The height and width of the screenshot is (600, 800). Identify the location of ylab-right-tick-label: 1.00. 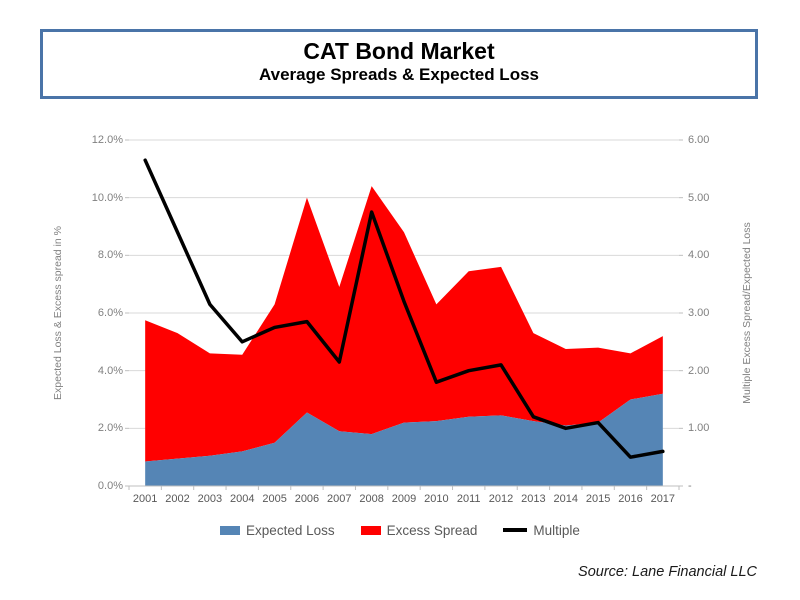
(699, 428).